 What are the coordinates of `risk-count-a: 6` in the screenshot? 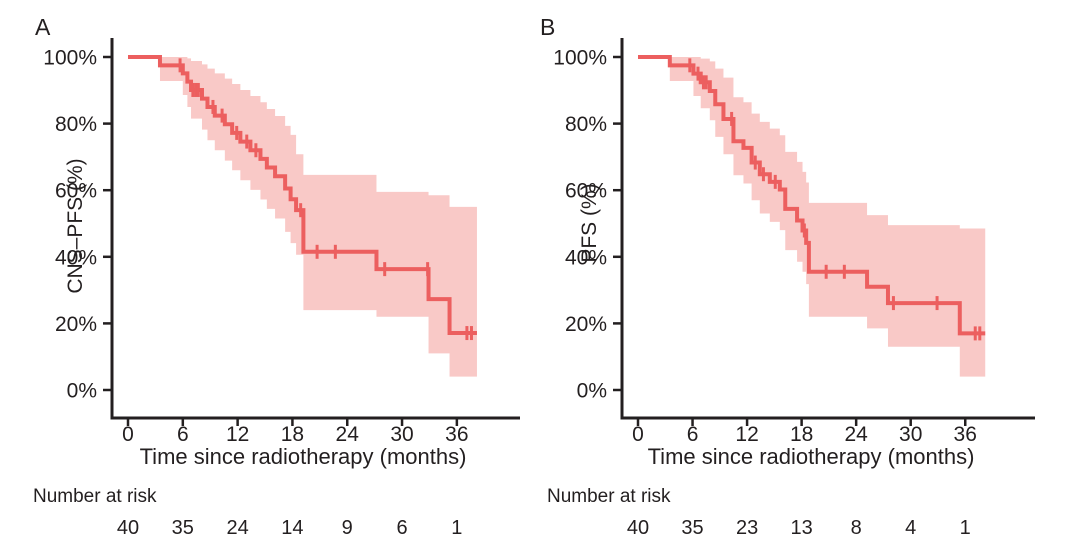 It's located at (401, 528).